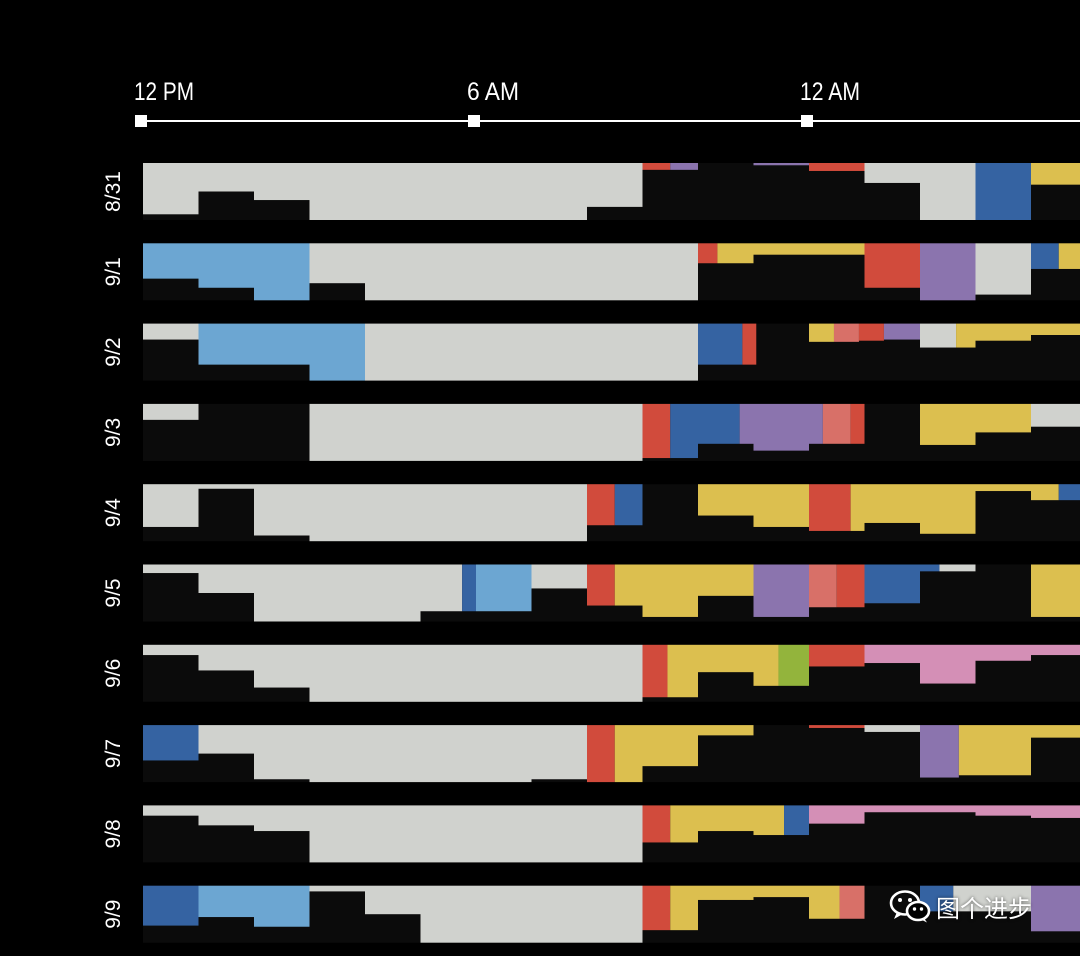 The width and height of the screenshot is (1080, 956). What do you see at coordinates (793, 665) in the screenshot?
I see `activity-segment-green` at bounding box center [793, 665].